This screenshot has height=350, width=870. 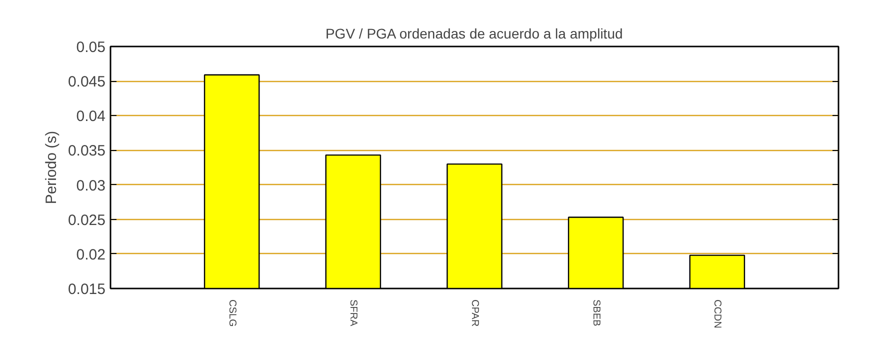 What do you see at coordinates (91, 185) in the screenshot?
I see `y-tick-label: 0.03` at bounding box center [91, 185].